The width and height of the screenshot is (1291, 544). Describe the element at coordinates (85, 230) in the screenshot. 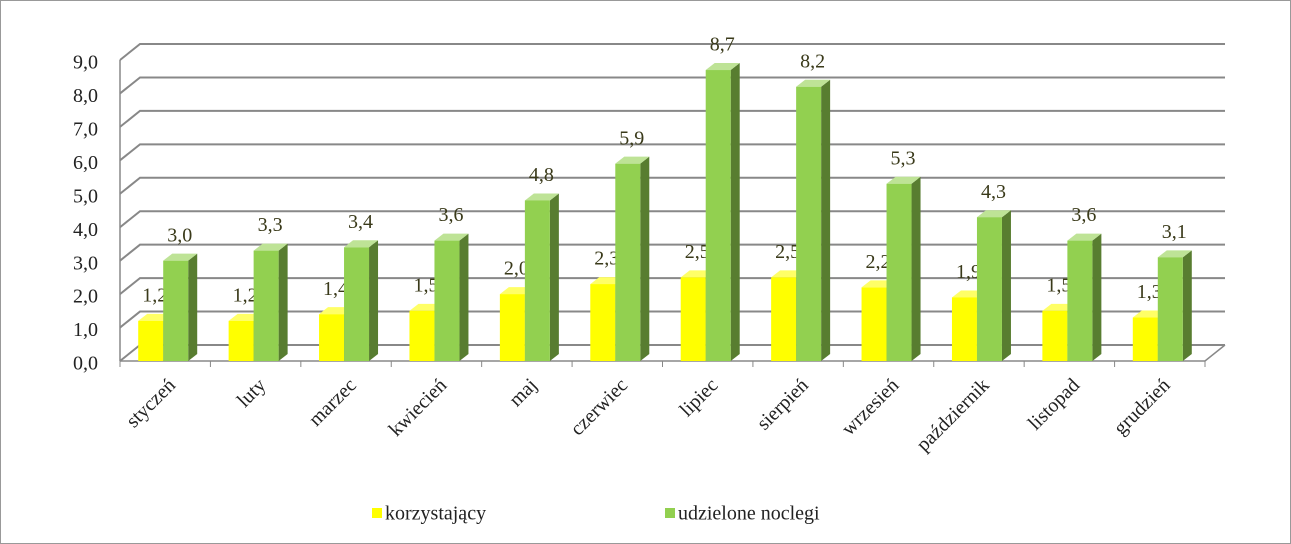

I see `y-tick-label: 4,0` at that location.